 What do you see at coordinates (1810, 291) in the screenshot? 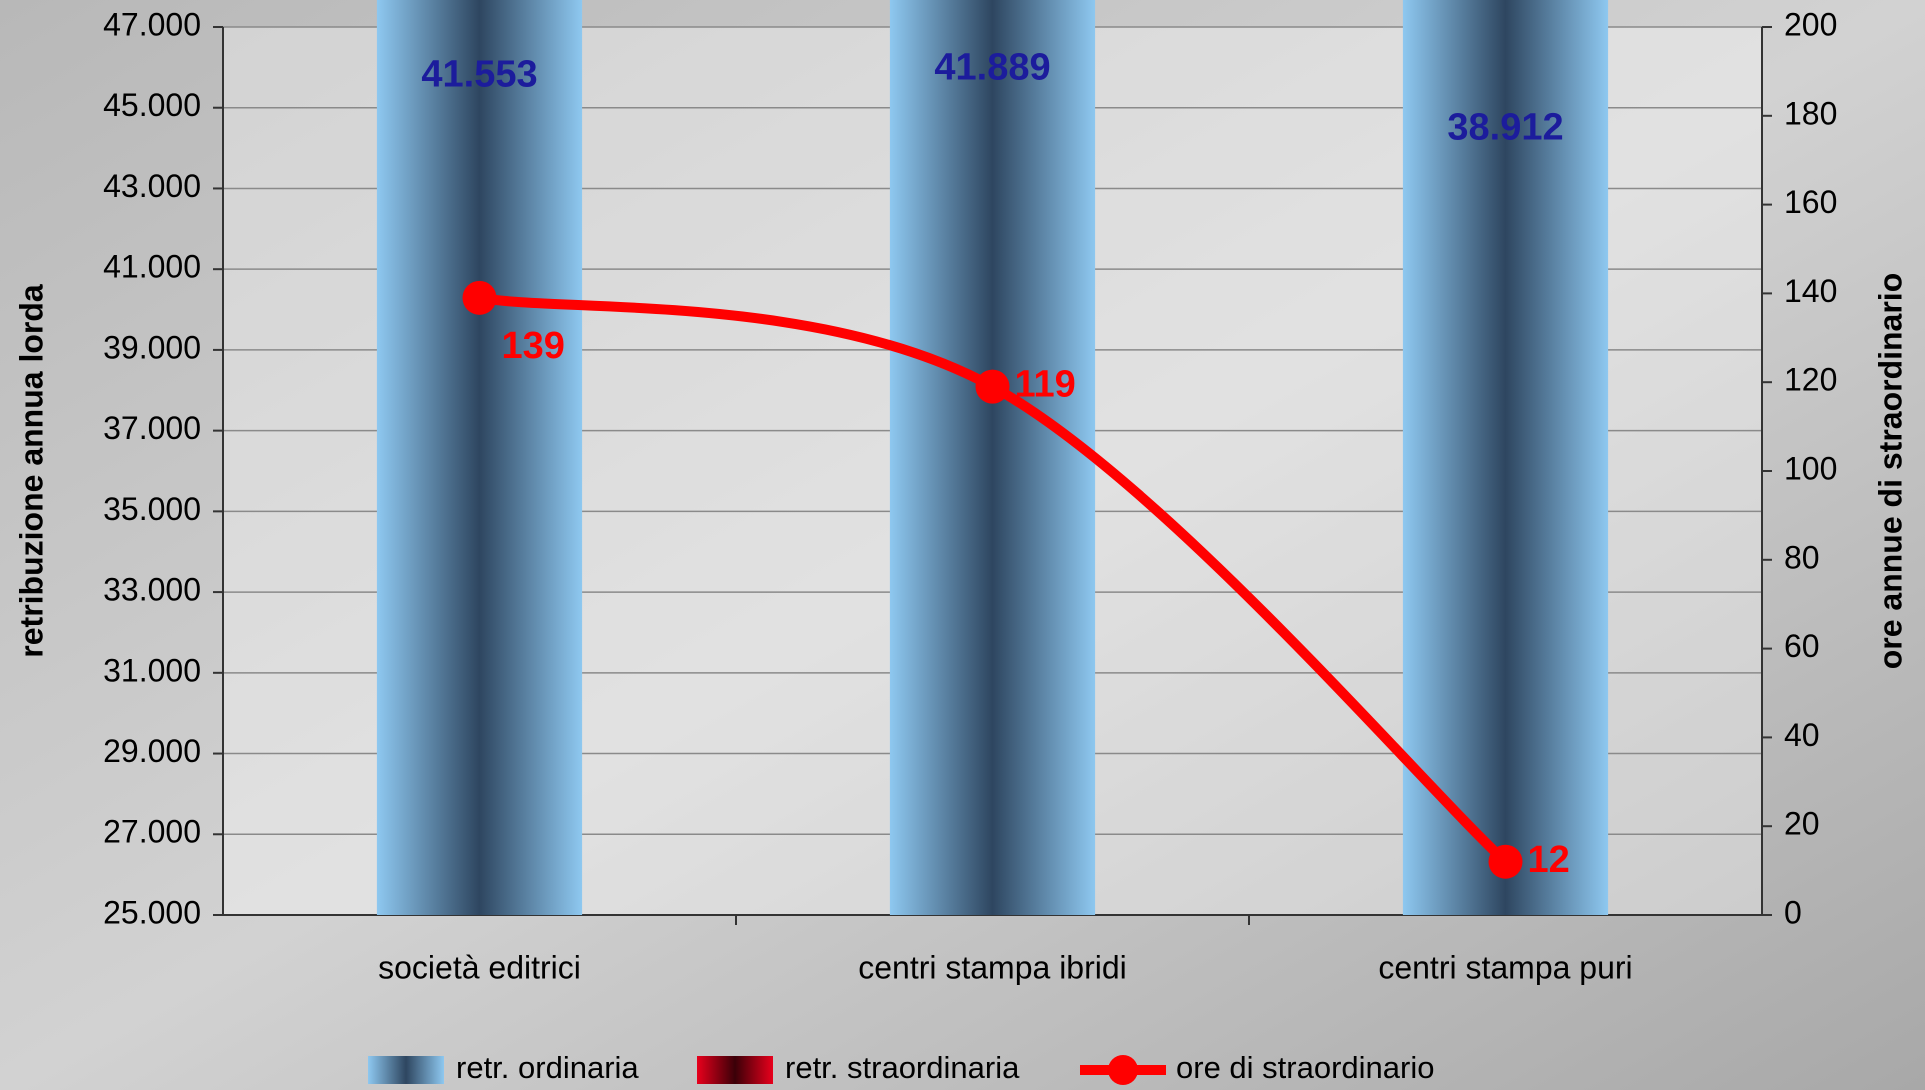
I see `y2-tick-label: 140` at bounding box center [1810, 291].